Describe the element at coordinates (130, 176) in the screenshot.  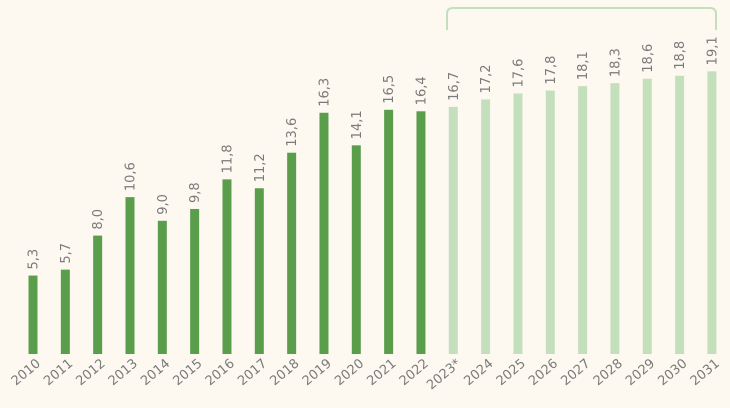
I see `value-label: 10,6` at that location.